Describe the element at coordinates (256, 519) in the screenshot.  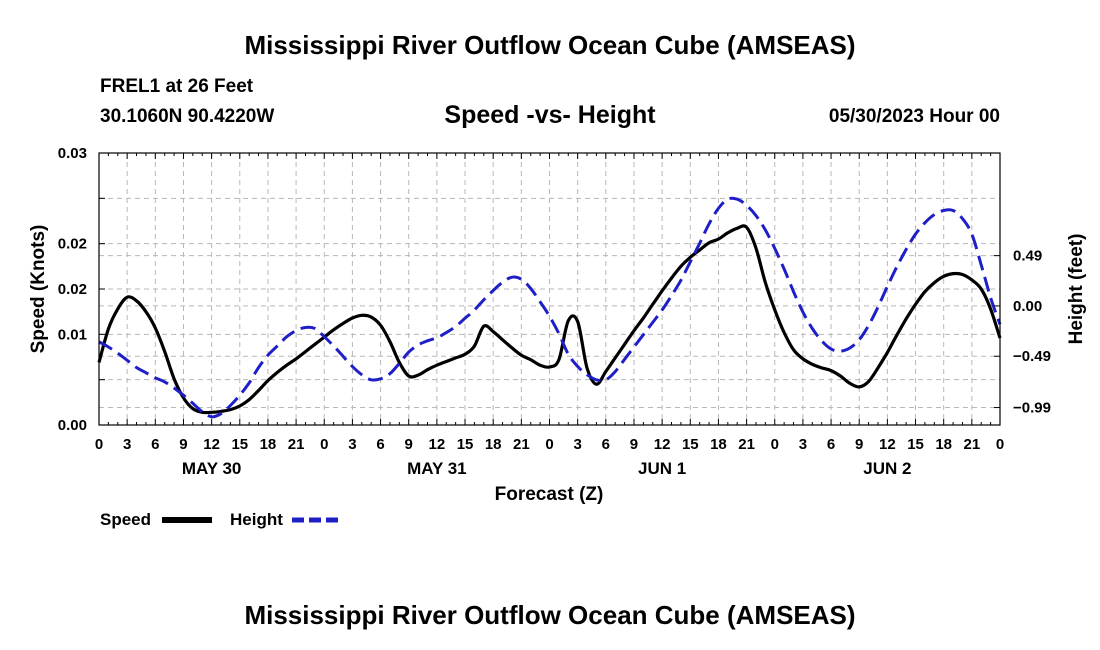
I see `legend-height-label: Height` at that location.